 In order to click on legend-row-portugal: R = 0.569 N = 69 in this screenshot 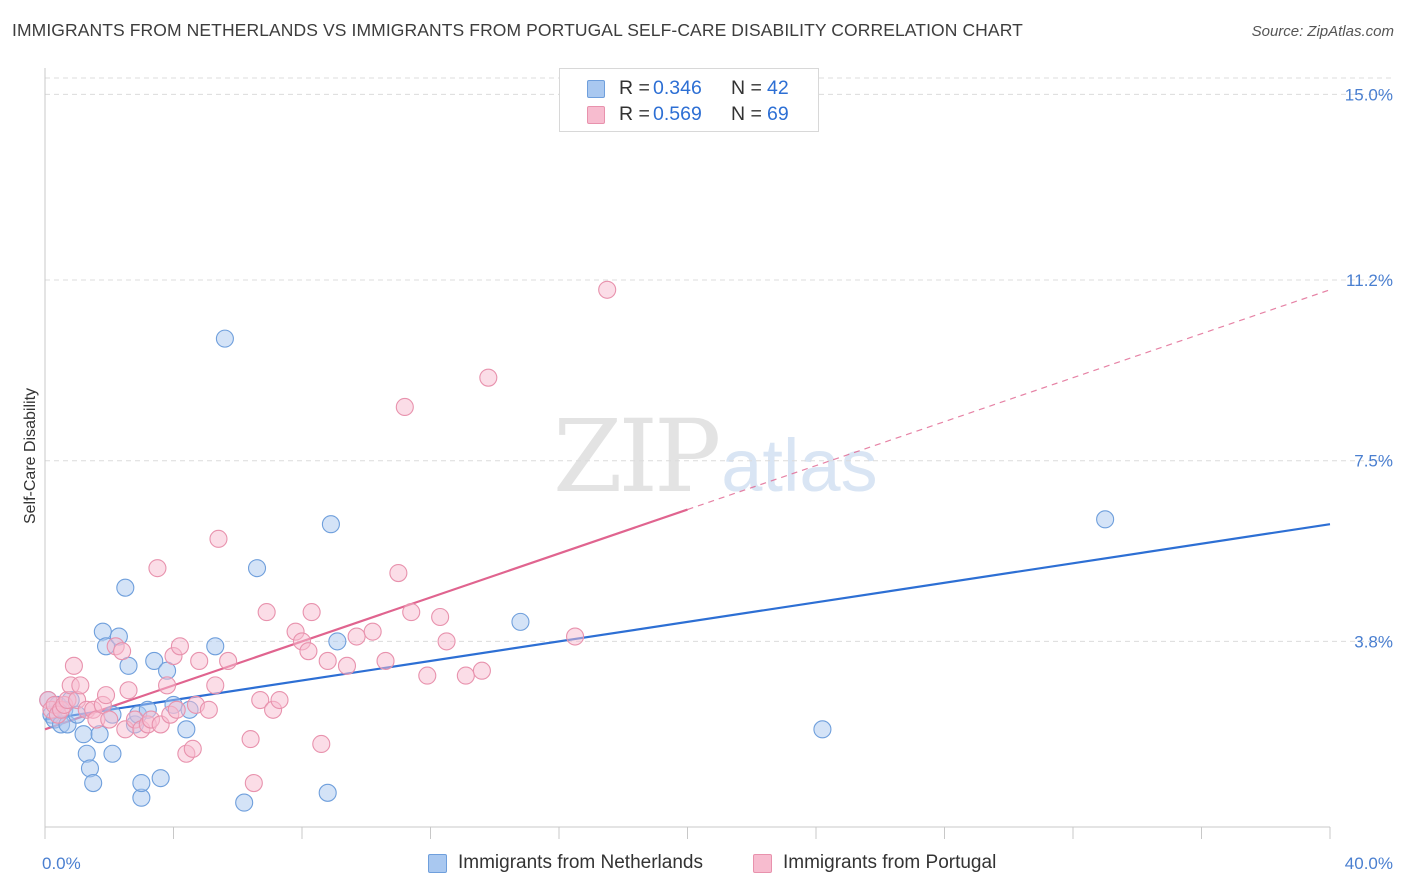, I will do `click(689, 114)`.